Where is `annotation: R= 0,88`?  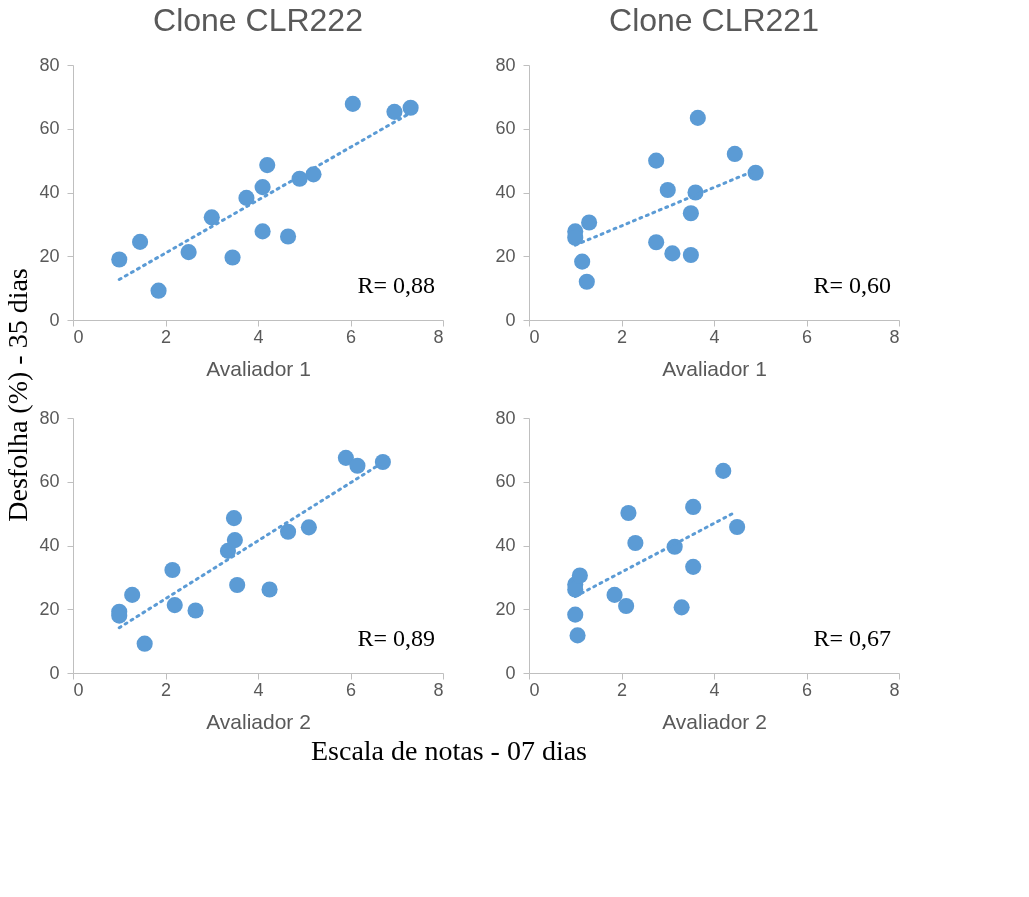
annotation: R= 0,88 is located at coordinates (396, 285).